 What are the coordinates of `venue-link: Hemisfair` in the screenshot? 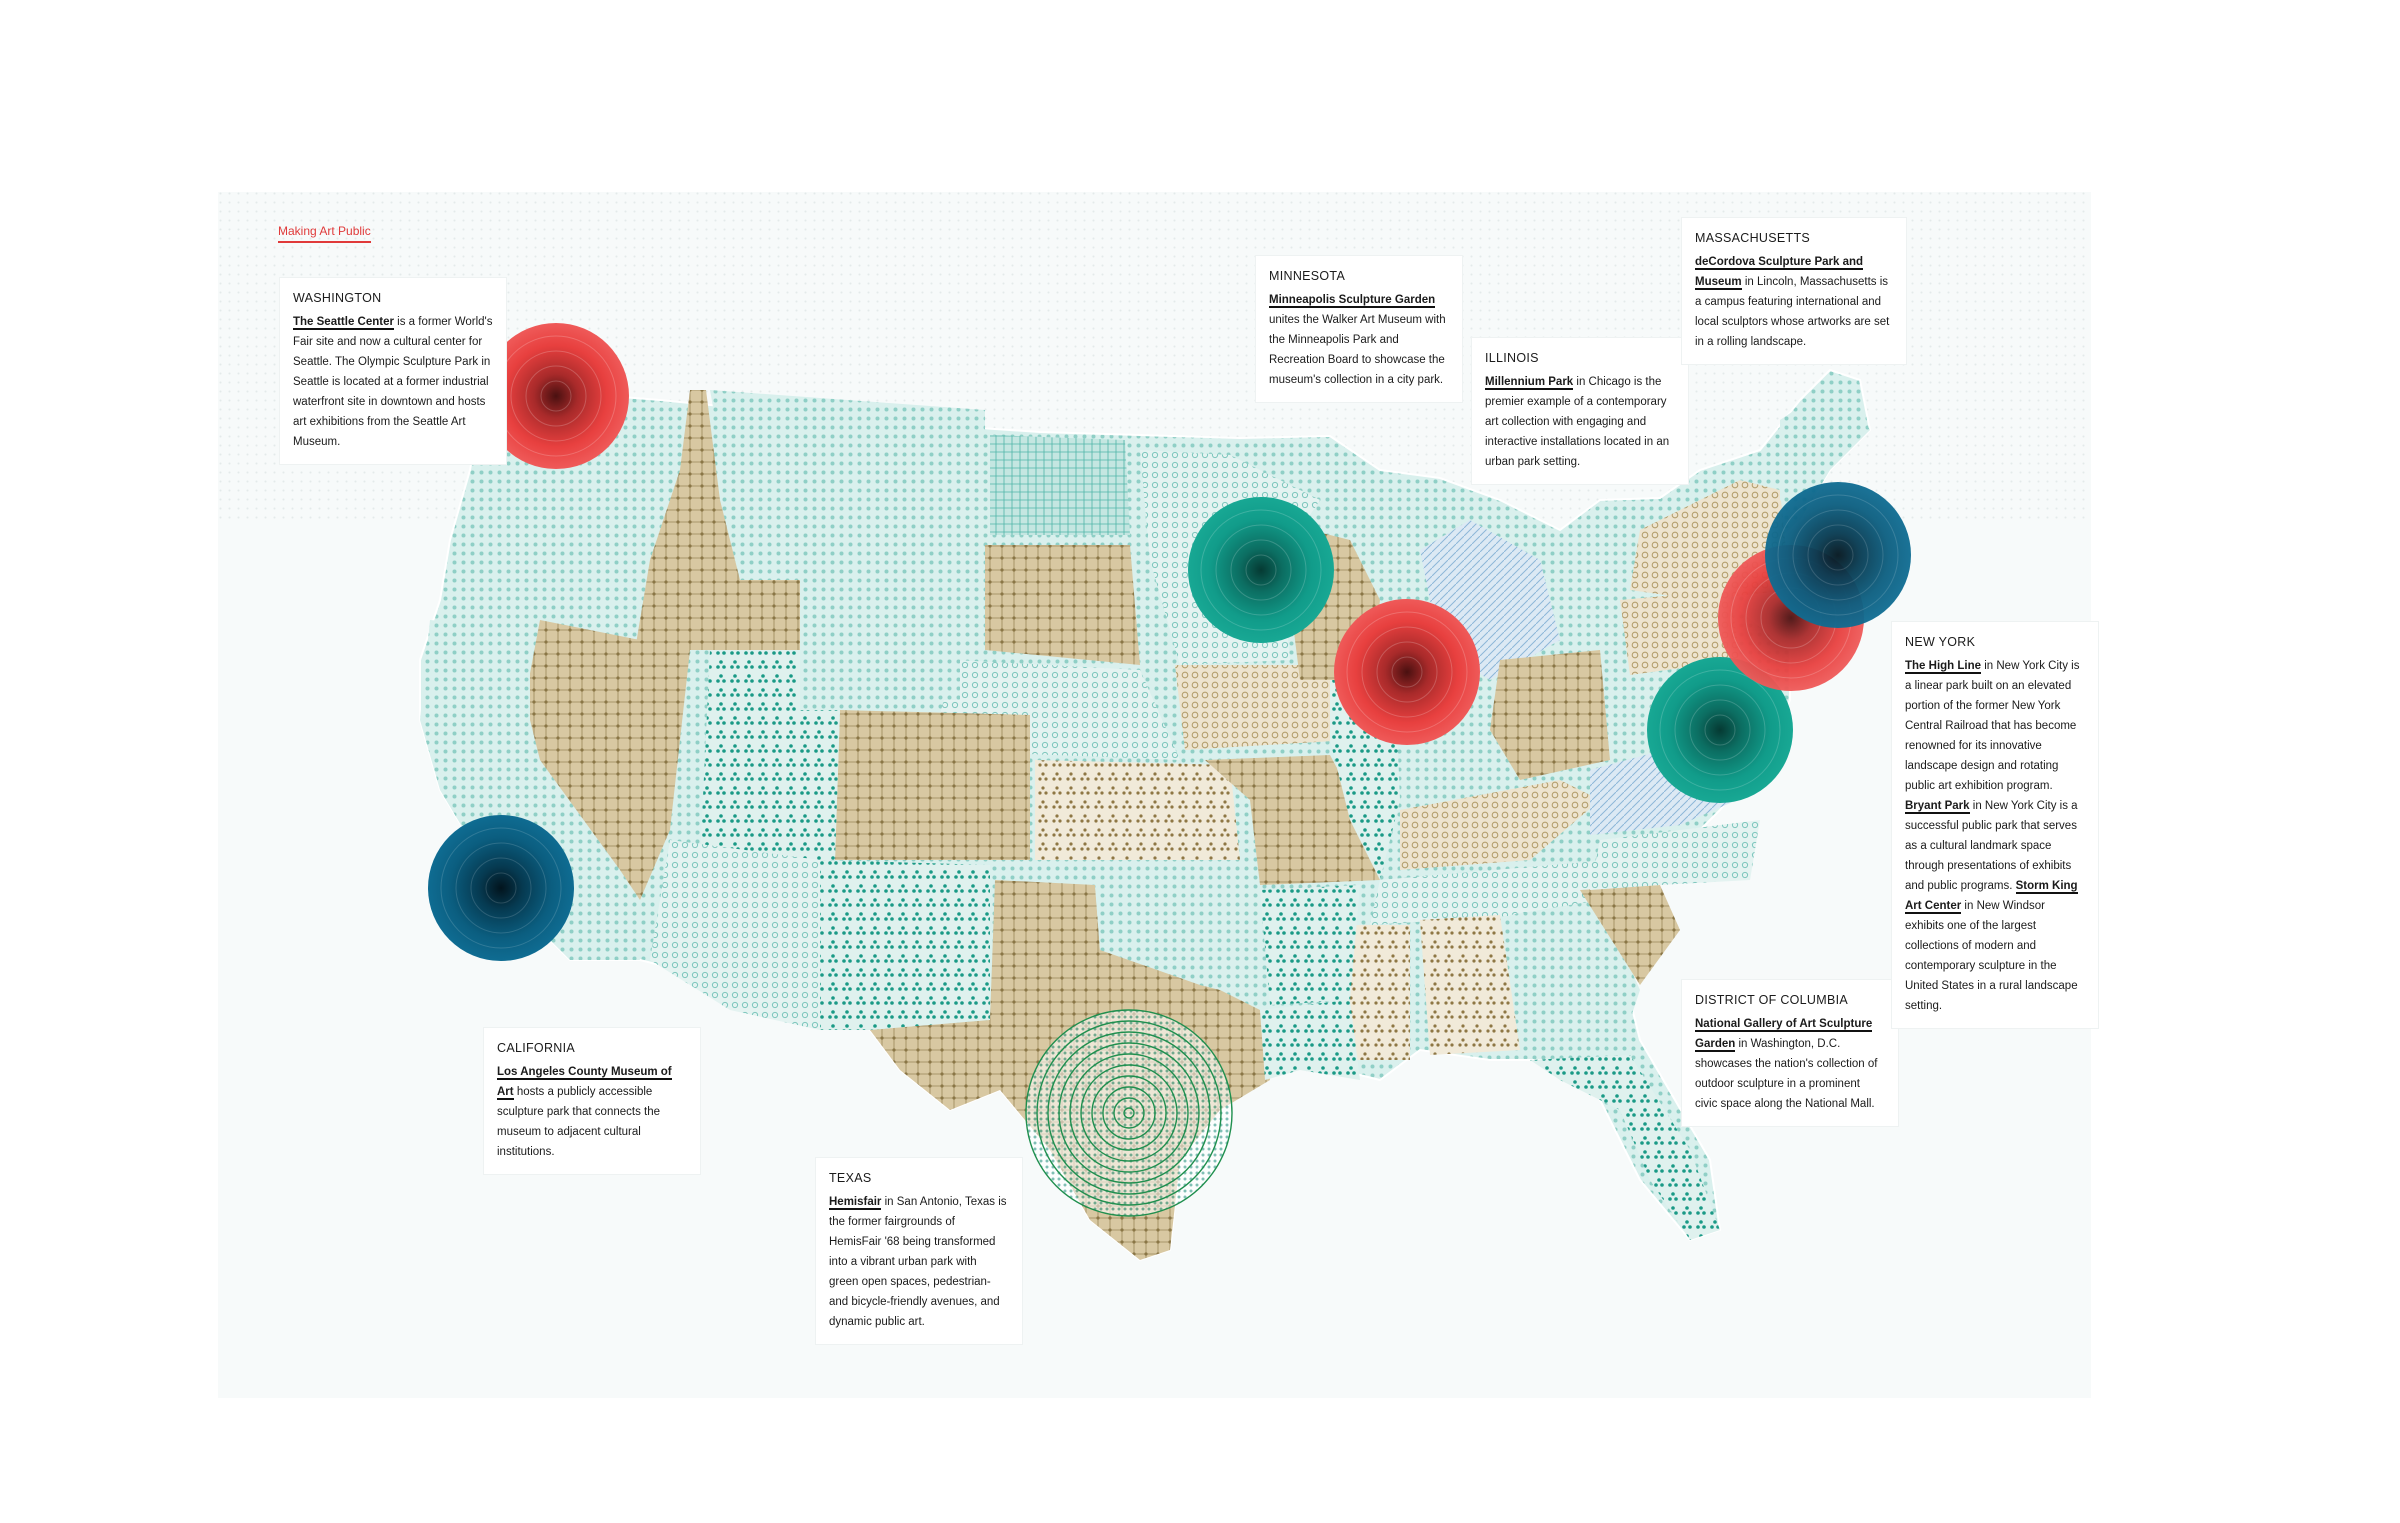 It's located at (855, 1203).